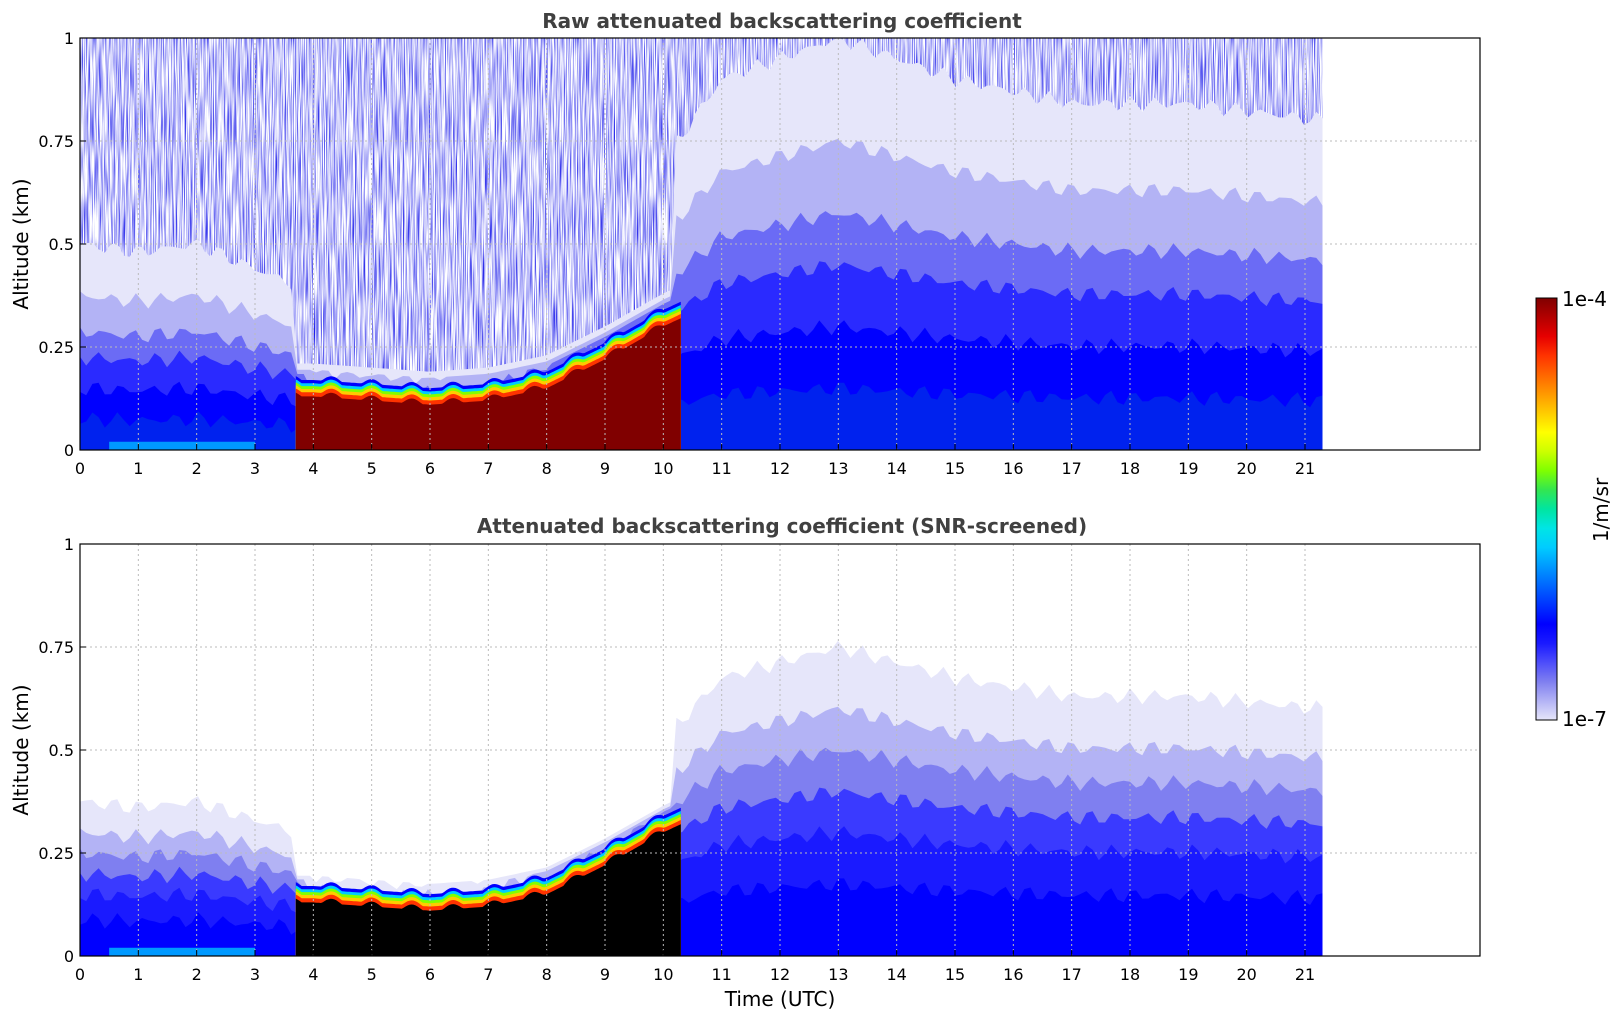 Image resolution: width=1621 pixels, height=1020 pixels. I want to click on colorbar-unit-label: 1/m/sr, so click(1601, 509).